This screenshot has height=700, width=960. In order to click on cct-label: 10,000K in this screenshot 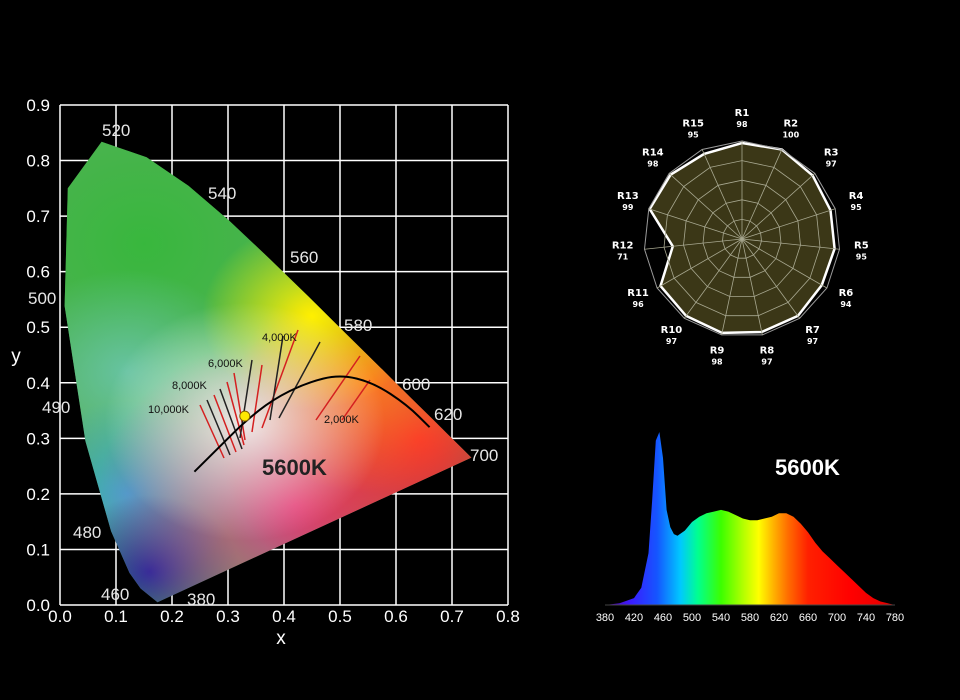, I will do `click(169, 410)`.